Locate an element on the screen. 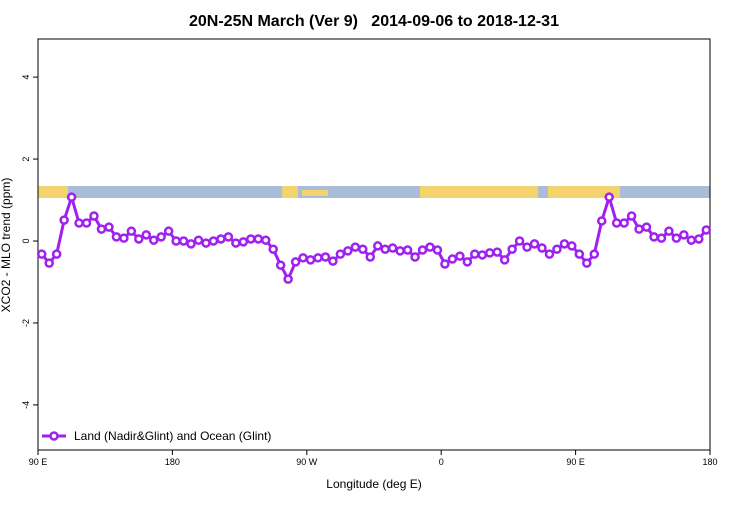 Image resolution: width=750 pixels, height=505 pixels. x-tick-label: 90 W is located at coordinates (307, 462).